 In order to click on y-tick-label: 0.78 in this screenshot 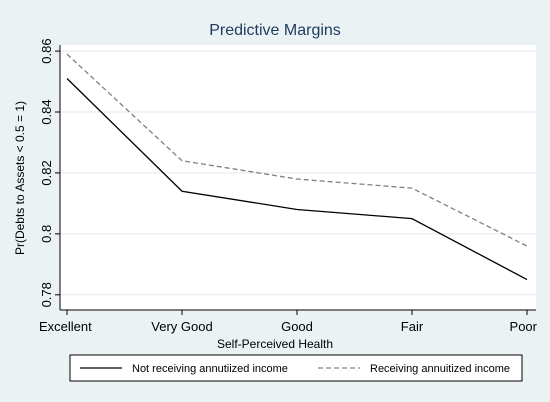, I will do `click(46, 294)`.